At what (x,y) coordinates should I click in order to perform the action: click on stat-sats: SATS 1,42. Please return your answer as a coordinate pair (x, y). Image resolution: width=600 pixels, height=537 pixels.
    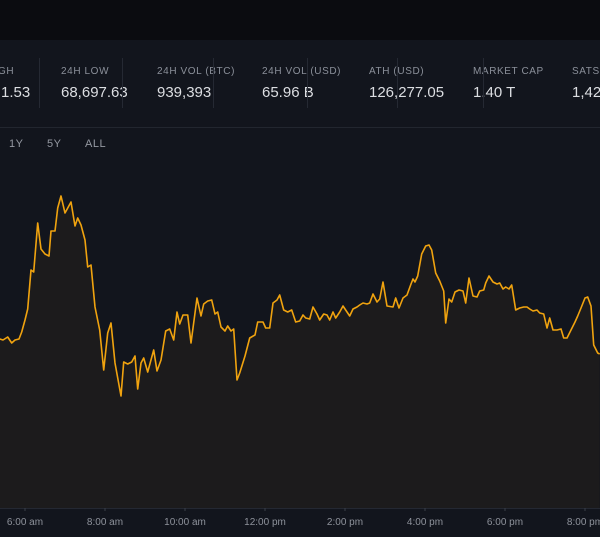
    Looking at the image, I should click on (586, 83).